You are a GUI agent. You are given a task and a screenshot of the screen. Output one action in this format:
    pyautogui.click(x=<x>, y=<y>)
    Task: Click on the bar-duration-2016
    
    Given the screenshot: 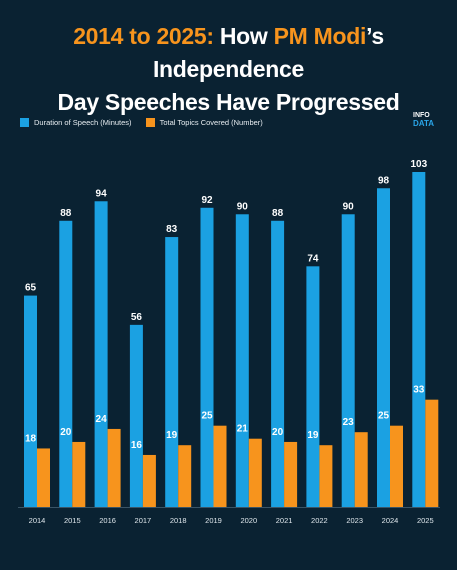 What is the action you would take?
    pyautogui.click(x=101, y=354)
    